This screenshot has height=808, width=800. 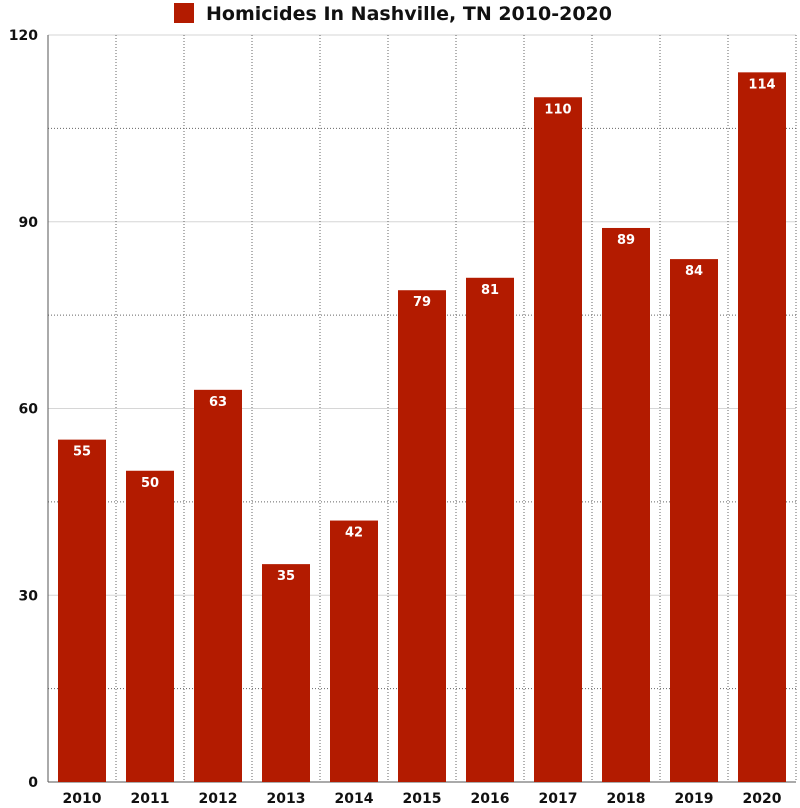 What do you see at coordinates (409, 14) in the screenshot?
I see `legend-label: Homicides In Nashville, TN 2010-2020` at bounding box center [409, 14].